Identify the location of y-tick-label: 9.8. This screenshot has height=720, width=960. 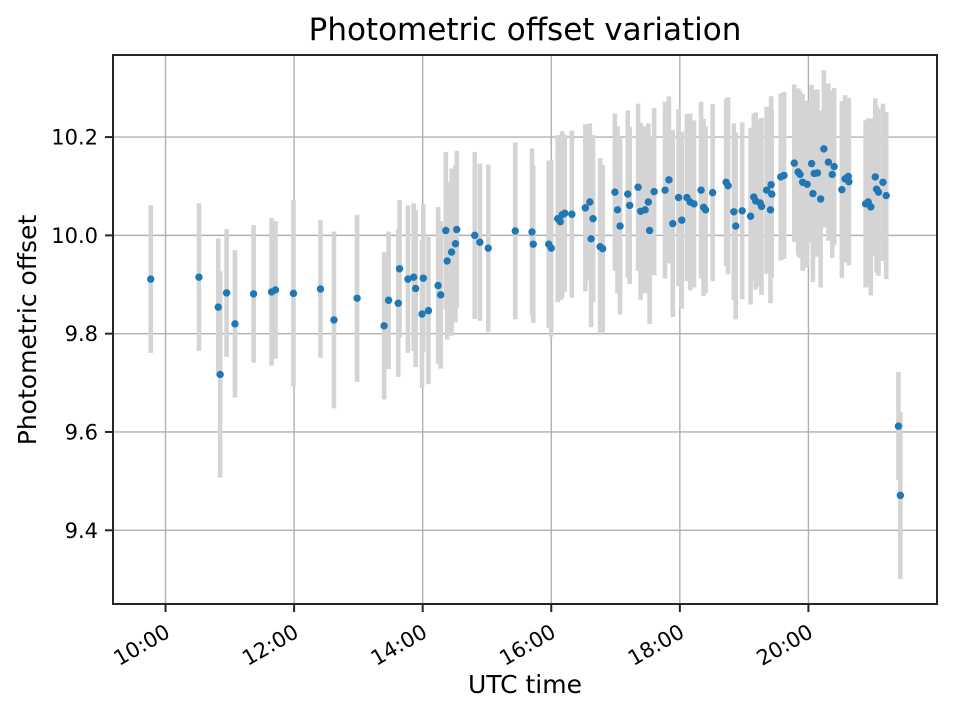
(81, 334).